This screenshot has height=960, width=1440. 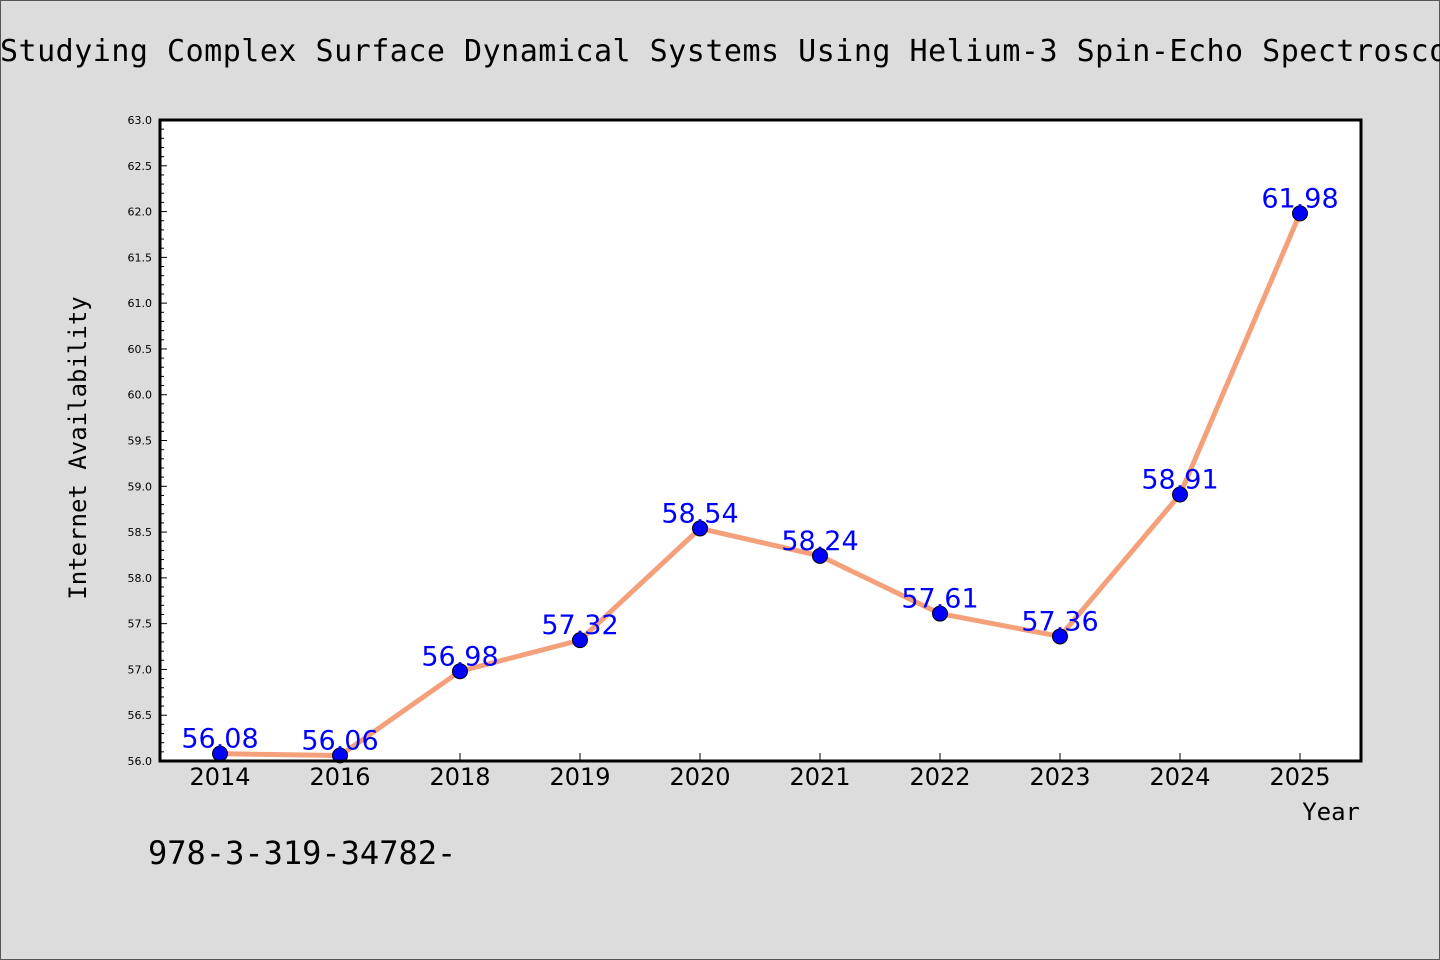 What do you see at coordinates (78, 447) in the screenshot?
I see `y-axis-label: Internet Availability` at bounding box center [78, 447].